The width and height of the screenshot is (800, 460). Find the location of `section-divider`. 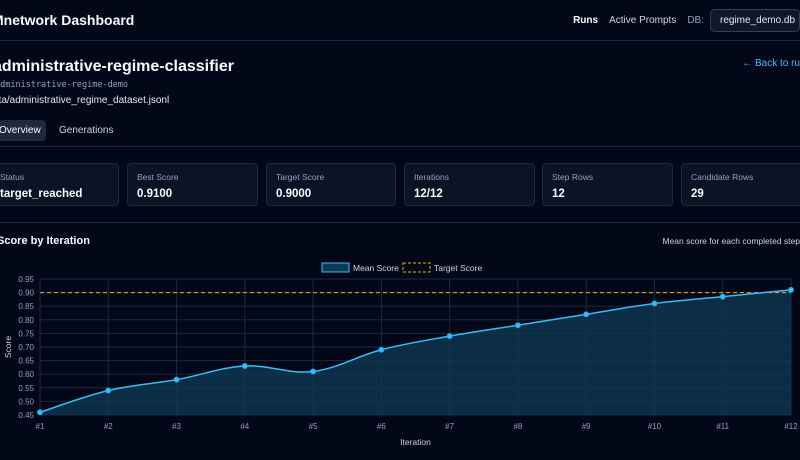

section-divider is located at coordinates (400, 222).